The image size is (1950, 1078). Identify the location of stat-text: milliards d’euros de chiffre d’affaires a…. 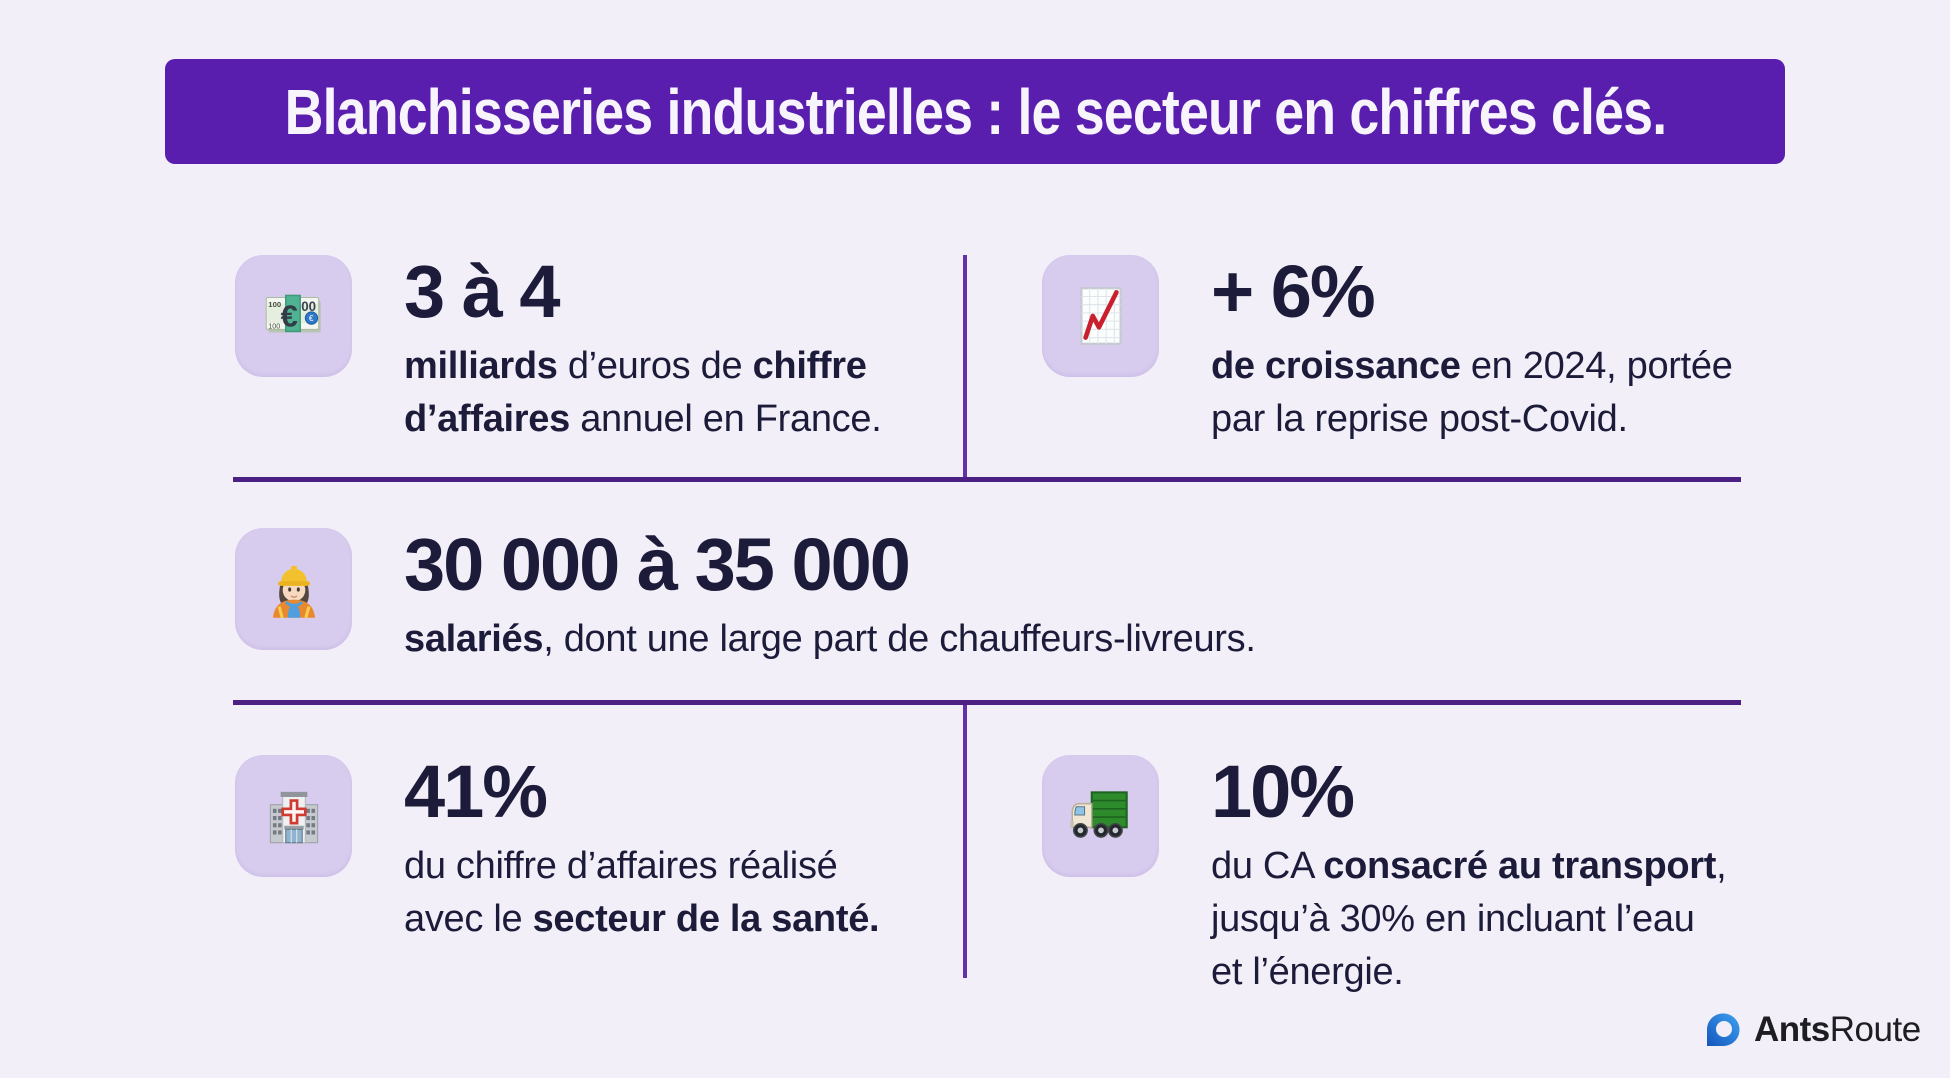
(643, 392).